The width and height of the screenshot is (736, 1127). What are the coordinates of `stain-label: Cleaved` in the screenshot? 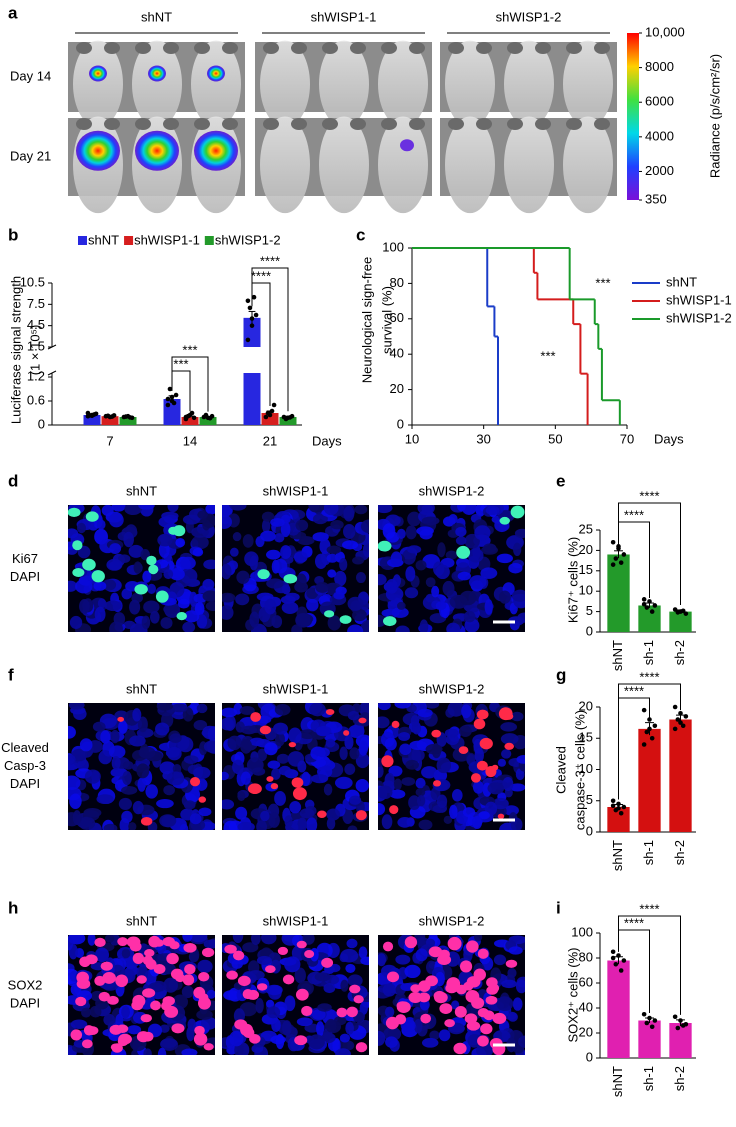 It's located at (25, 747).